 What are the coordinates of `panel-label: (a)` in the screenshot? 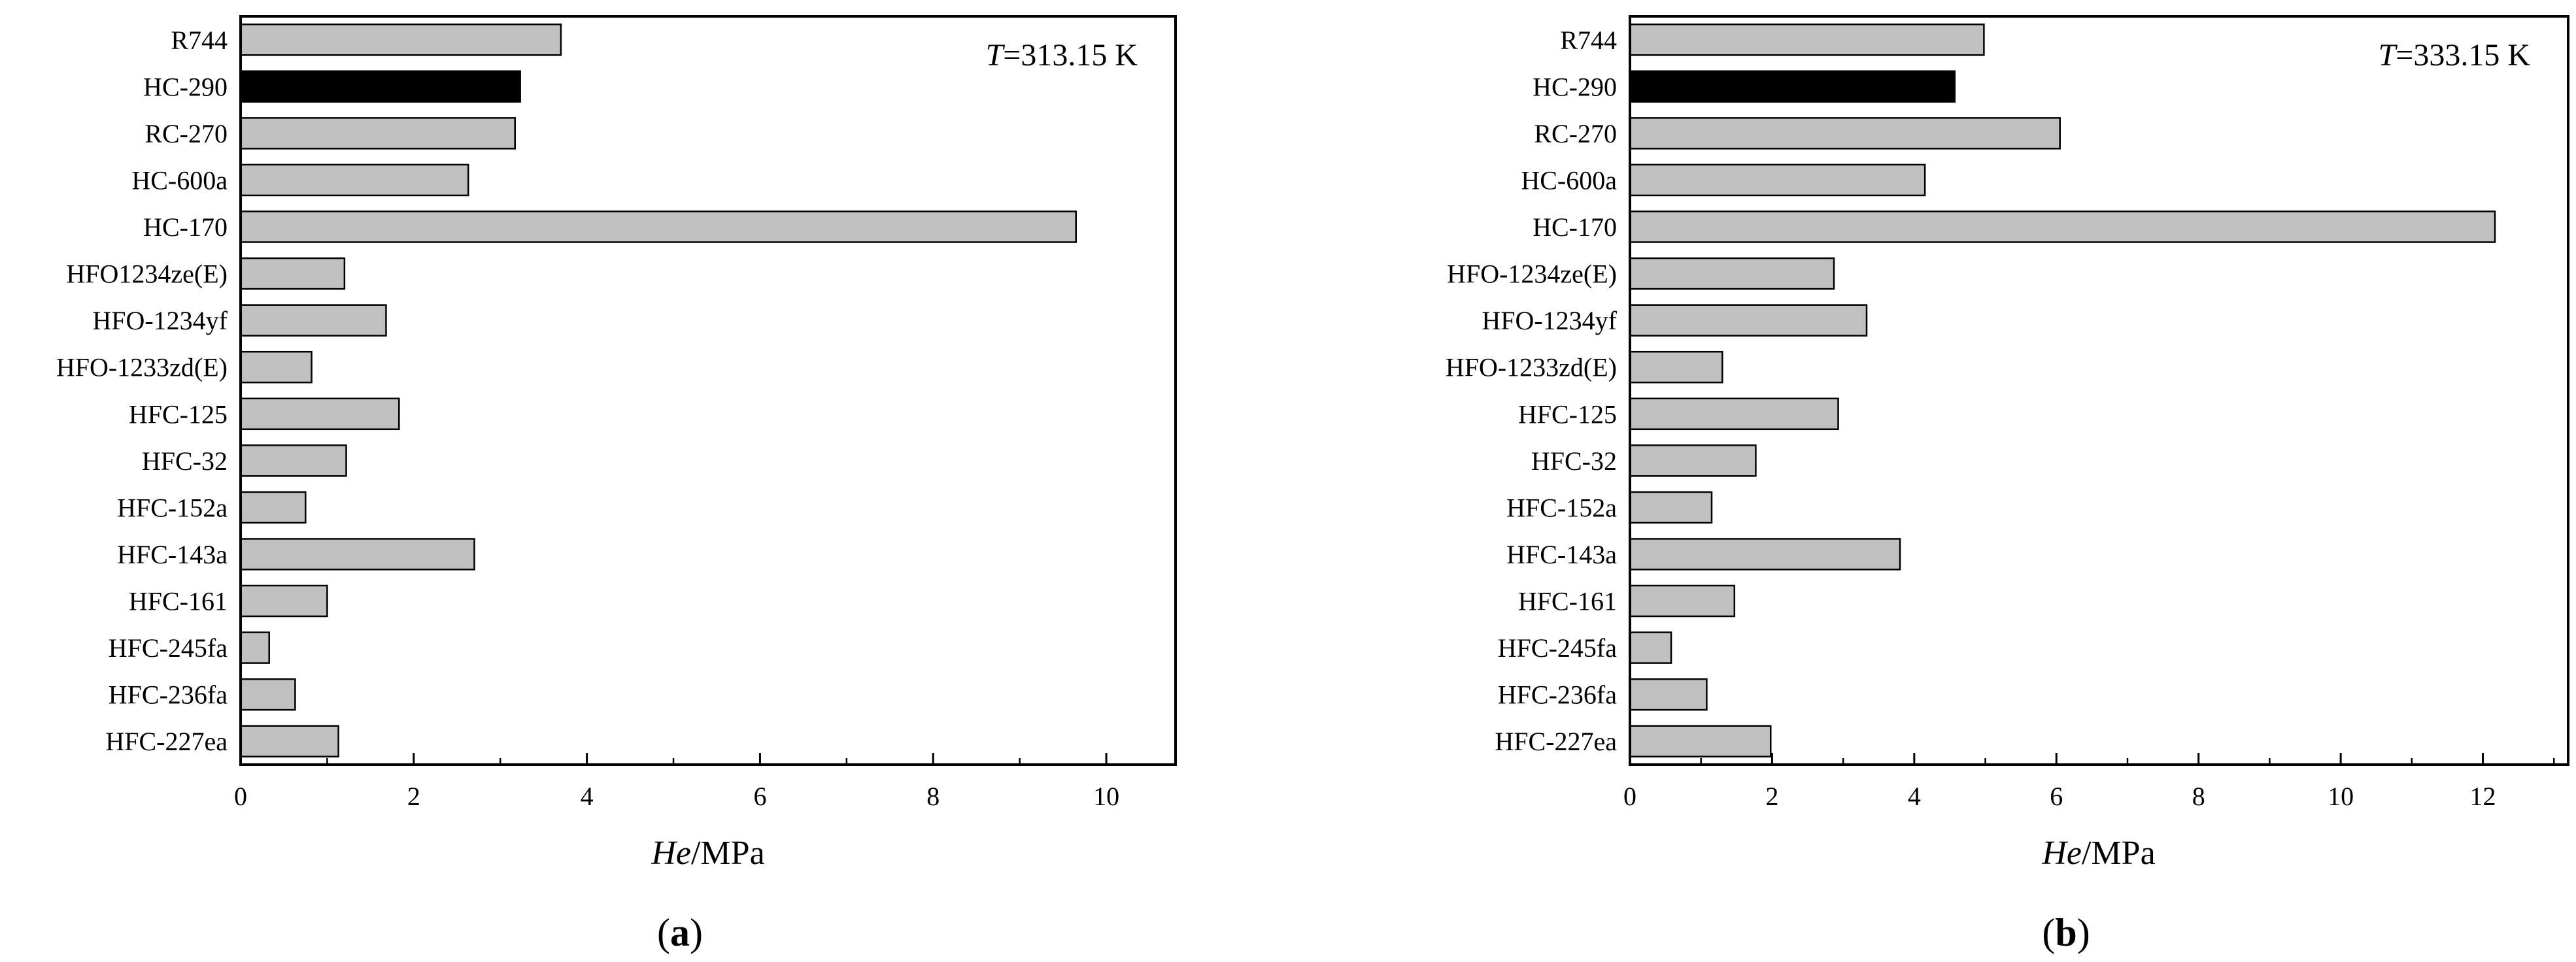 It's located at (680, 932).